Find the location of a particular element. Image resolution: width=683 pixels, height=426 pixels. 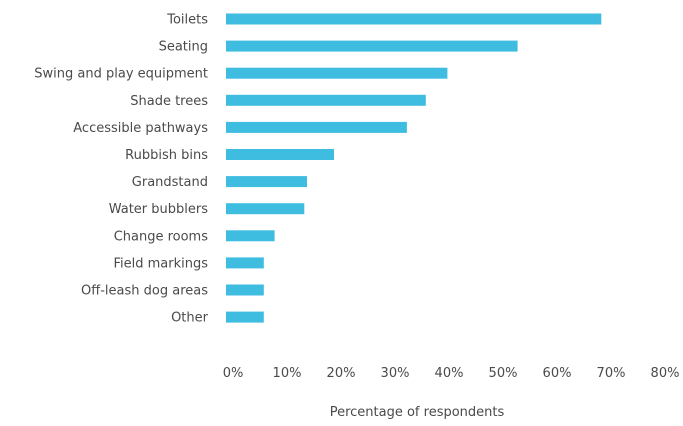

category-label: Change rooms is located at coordinates (161, 236).